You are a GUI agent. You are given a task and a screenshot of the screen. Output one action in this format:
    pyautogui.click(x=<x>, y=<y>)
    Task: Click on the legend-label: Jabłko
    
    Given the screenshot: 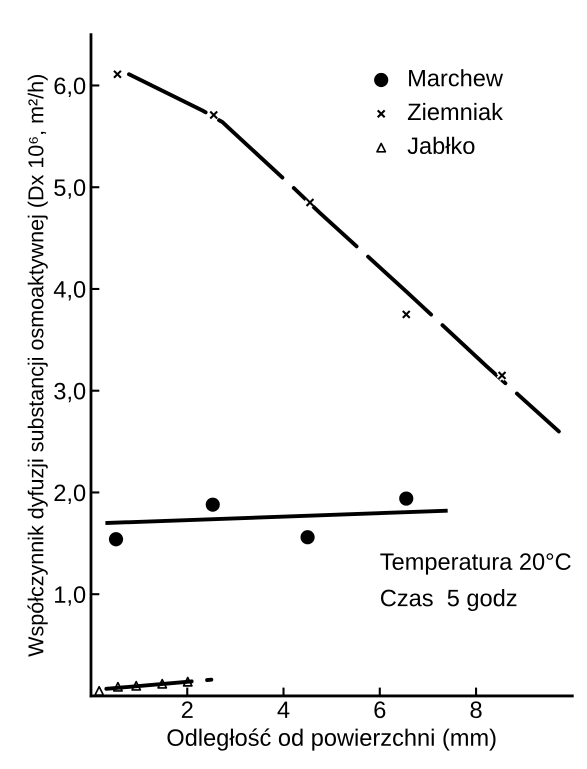 What is the action you would take?
    pyautogui.click(x=441, y=145)
    